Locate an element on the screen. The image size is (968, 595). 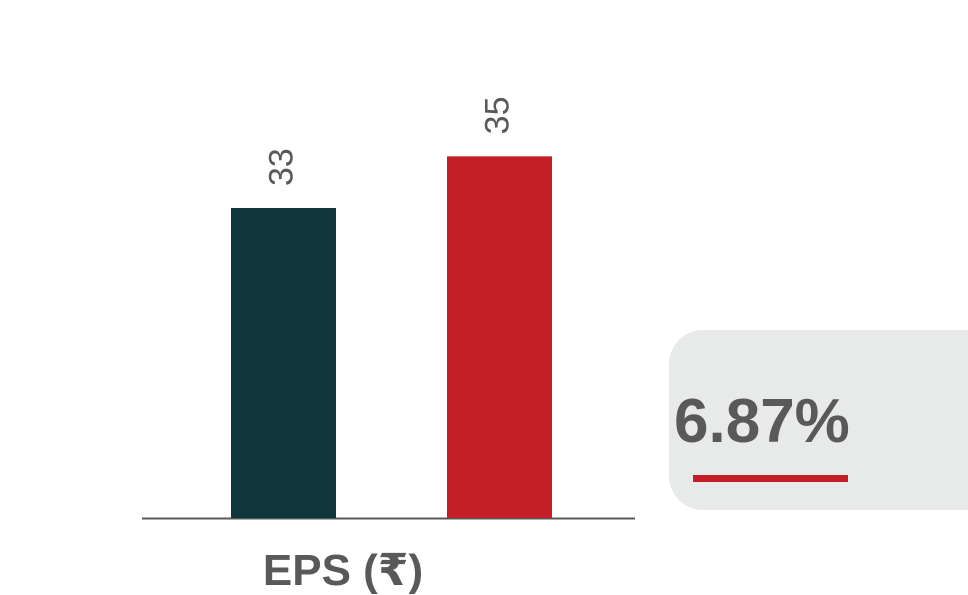
data-label: 33 is located at coordinates (281, 167).